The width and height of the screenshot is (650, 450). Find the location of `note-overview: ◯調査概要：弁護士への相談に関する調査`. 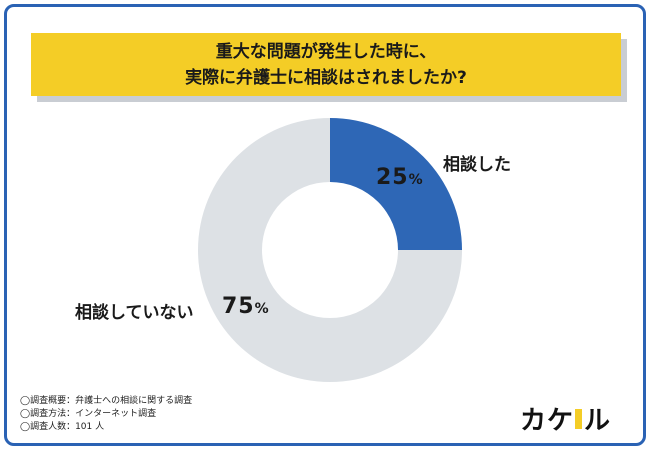

note-overview: ◯調査概要：弁護士への相談に関する調査 is located at coordinates (106, 401).